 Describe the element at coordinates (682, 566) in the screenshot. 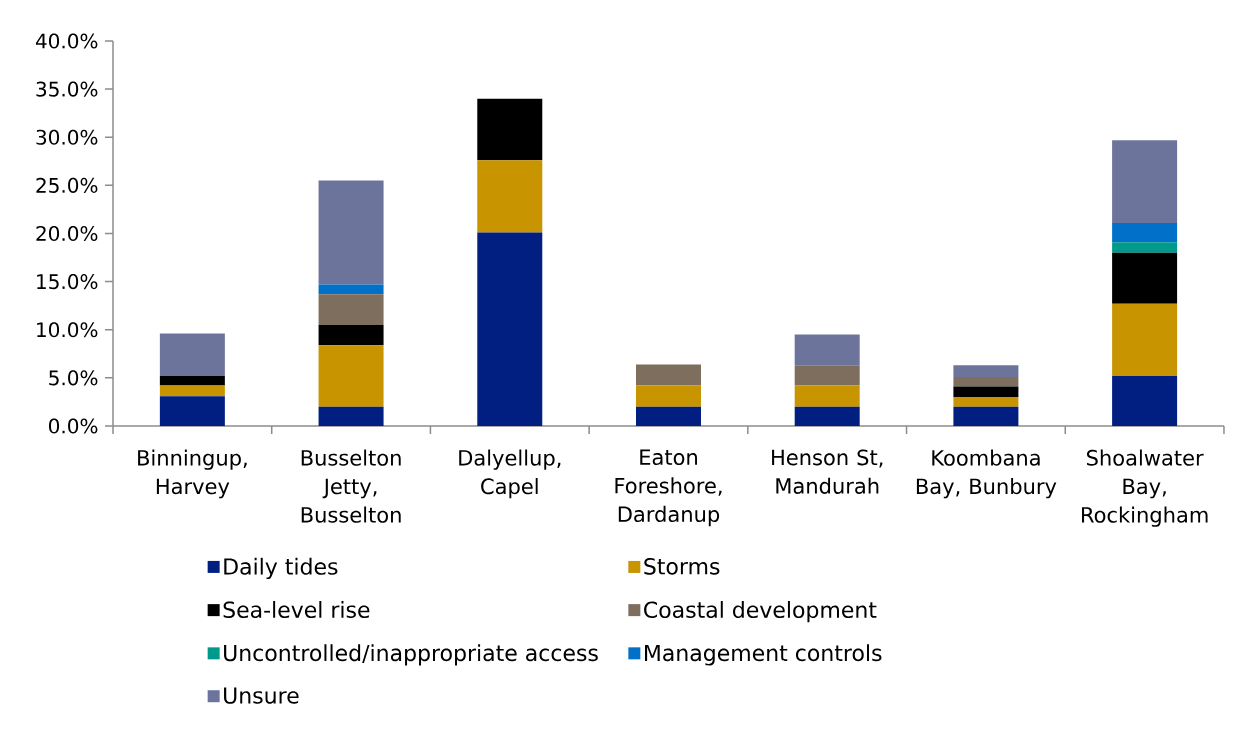

I see `legend-label: Storms` at that location.